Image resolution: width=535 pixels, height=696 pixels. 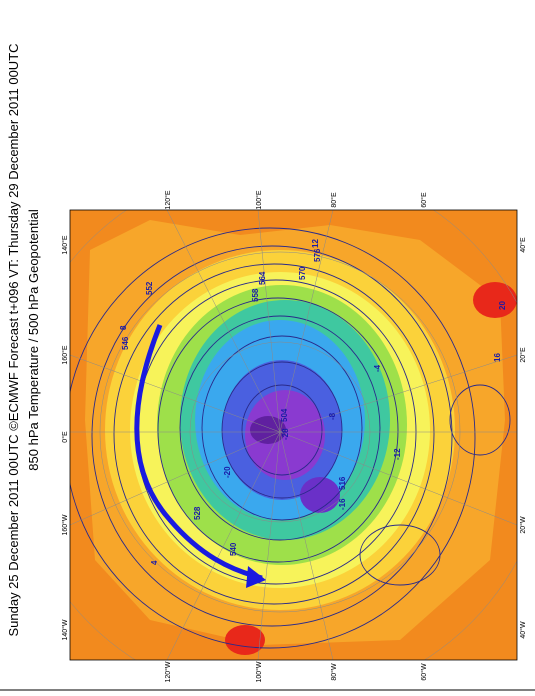 What do you see at coordinates (334, 672) in the screenshot?
I see `lon-label: 80°W` at bounding box center [334, 672].